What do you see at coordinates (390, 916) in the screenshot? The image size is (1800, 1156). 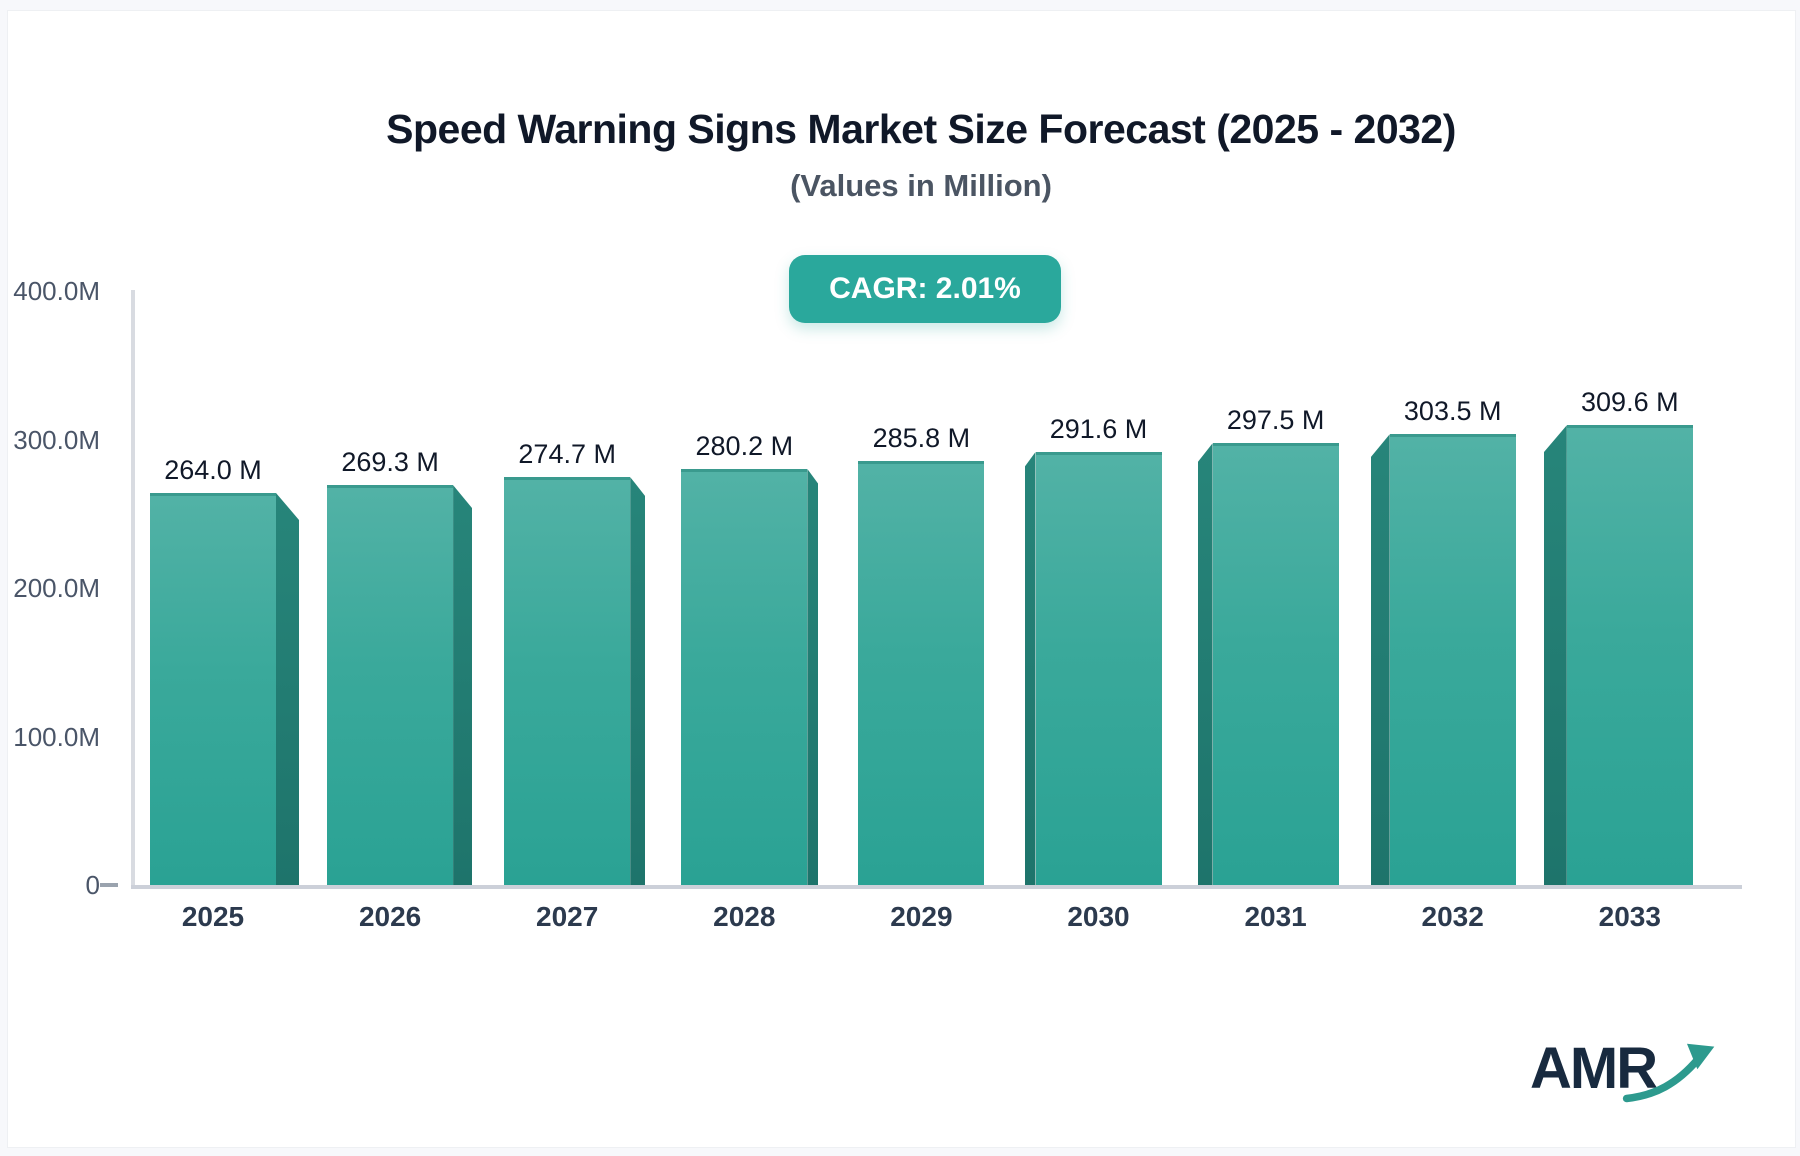 I see `x-axis-label-2026: 2026` at bounding box center [390, 916].